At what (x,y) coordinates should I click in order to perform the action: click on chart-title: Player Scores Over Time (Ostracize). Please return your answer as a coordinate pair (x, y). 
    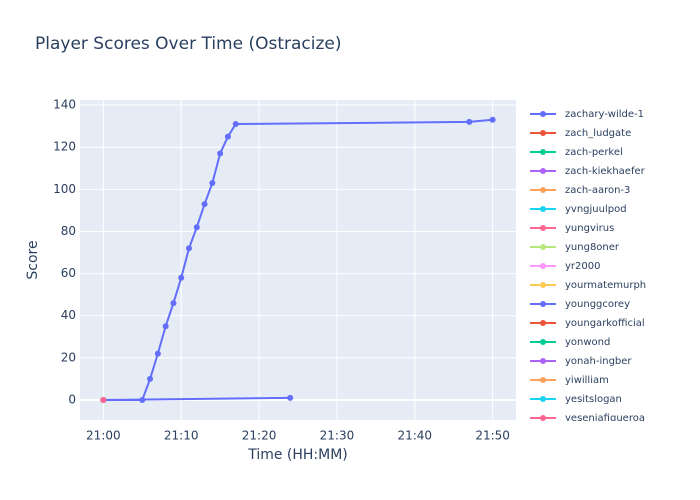
    Looking at the image, I should click on (188, 44).